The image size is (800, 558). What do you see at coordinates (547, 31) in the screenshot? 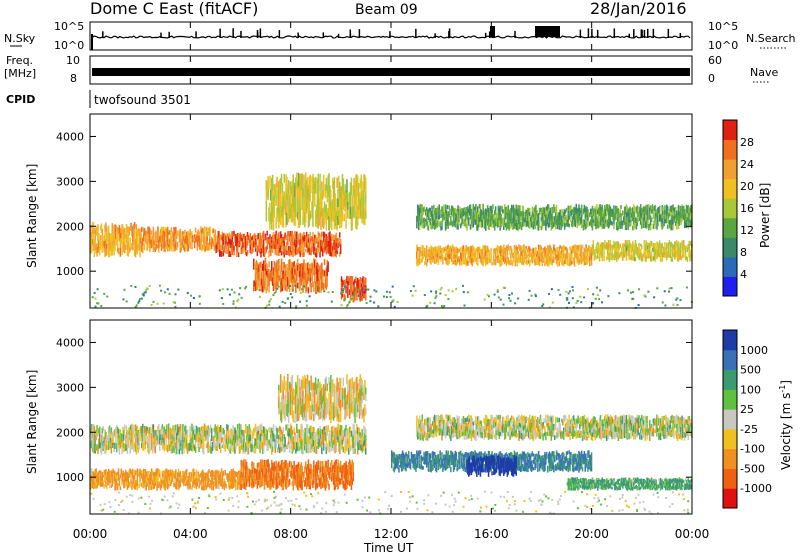
I see `noise-spike` at bounding box center [547, 31].